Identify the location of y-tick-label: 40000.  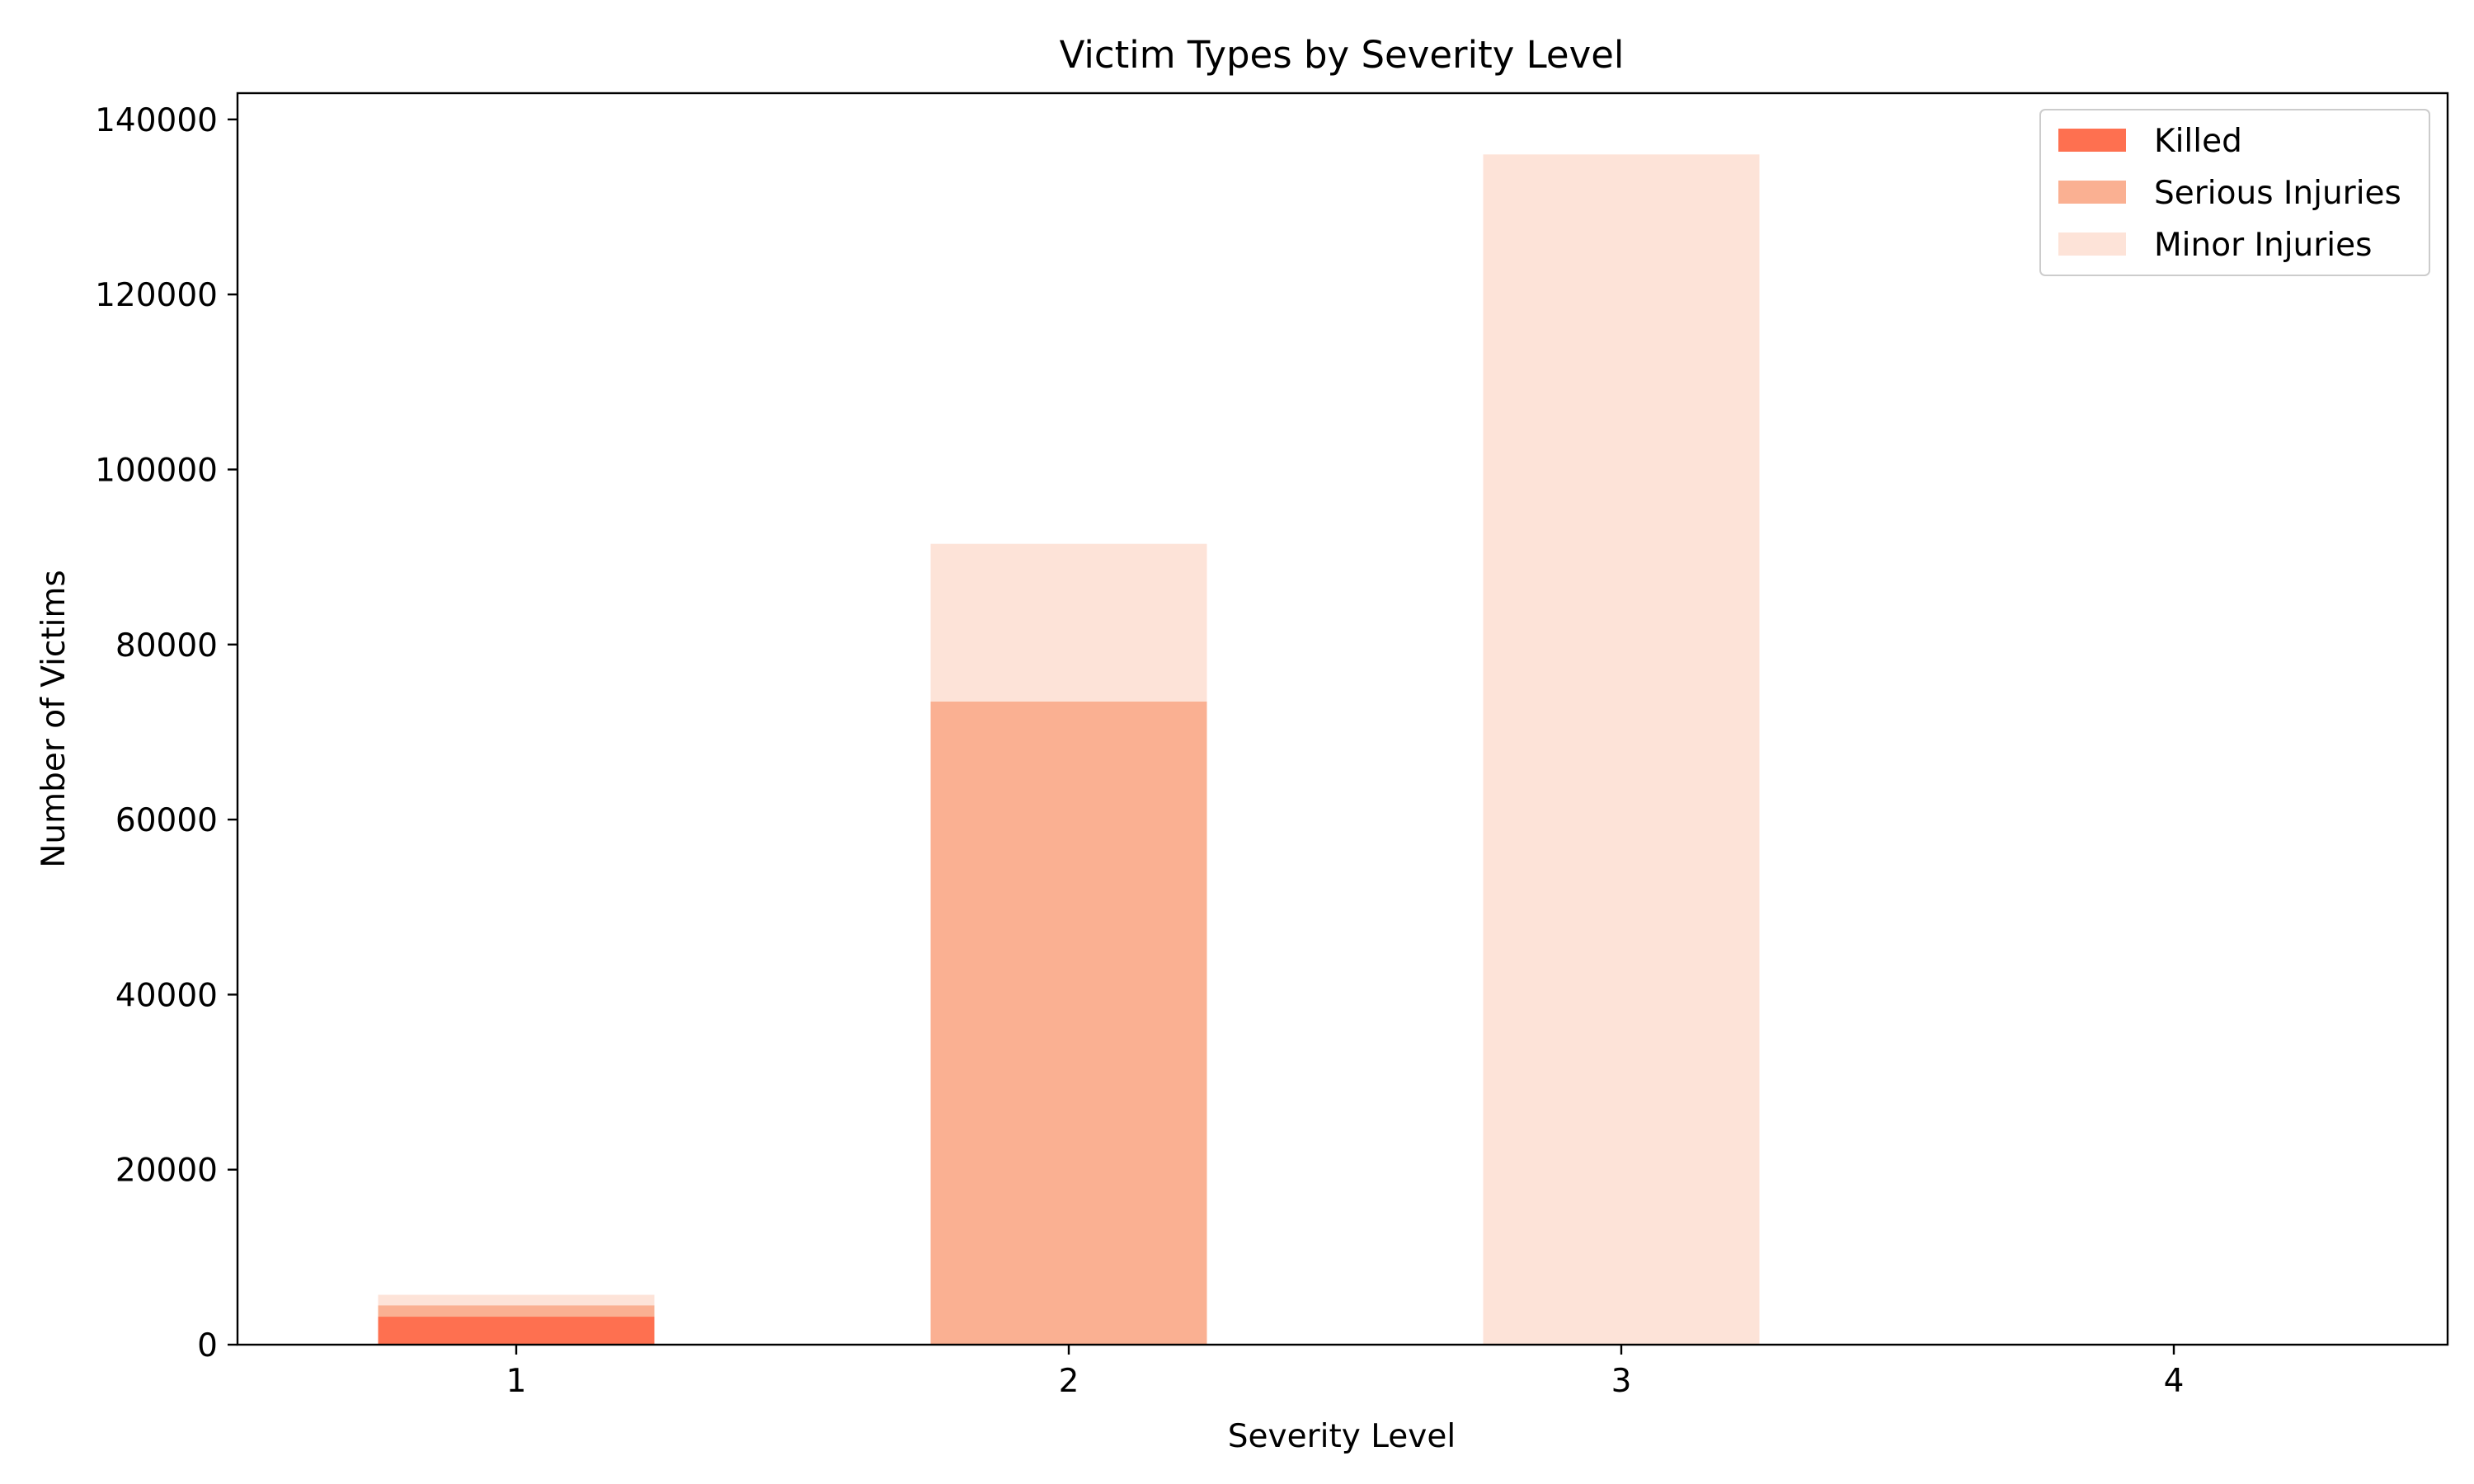
(166, 996).